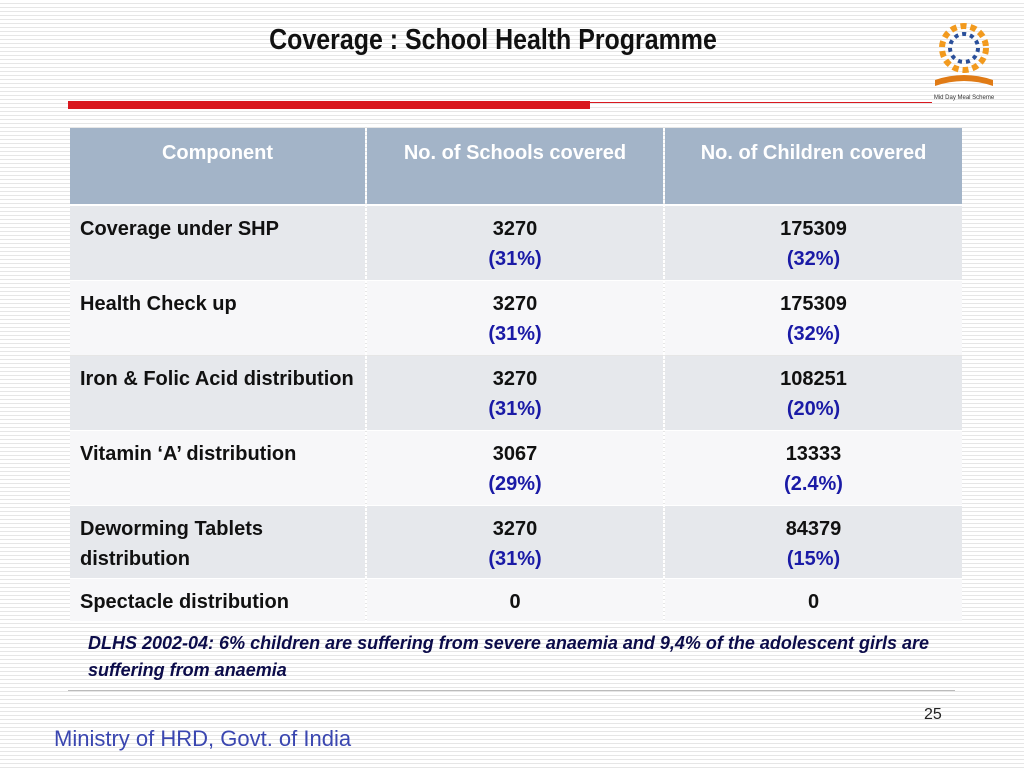  I want to click on footer-ministry: Ministry of HRD, Govt. of India, so click(203, 738).